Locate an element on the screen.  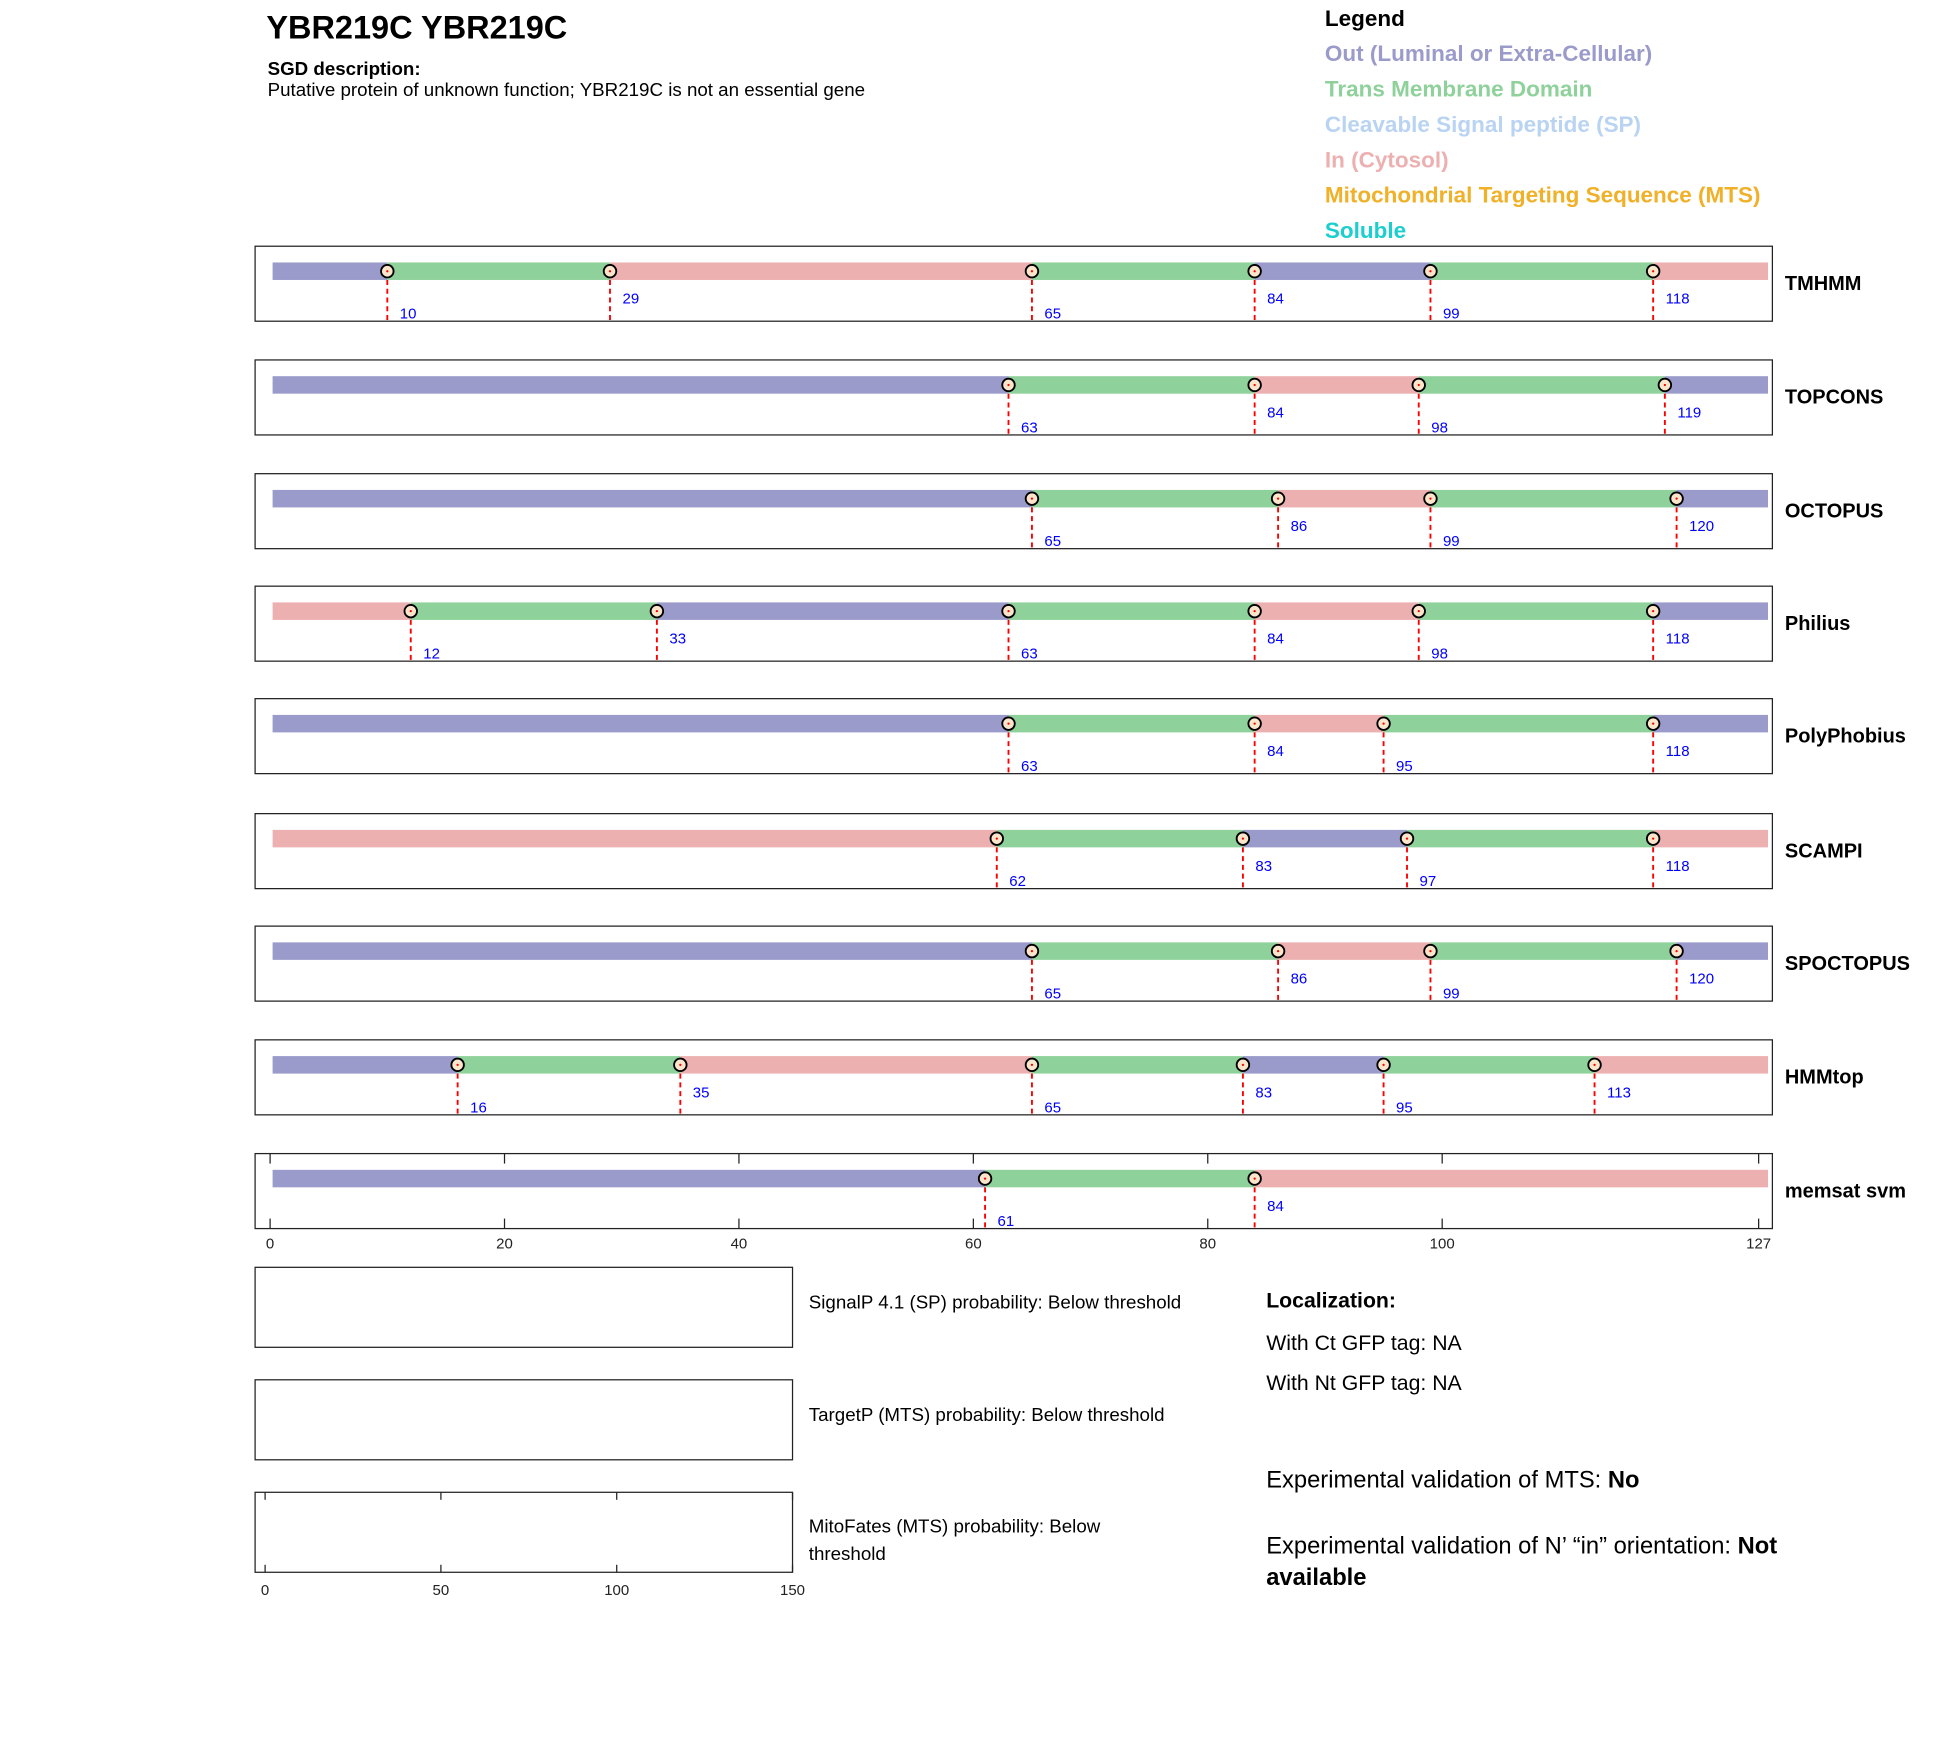
boundary-label: 29 is located at coordinates (631, 299).